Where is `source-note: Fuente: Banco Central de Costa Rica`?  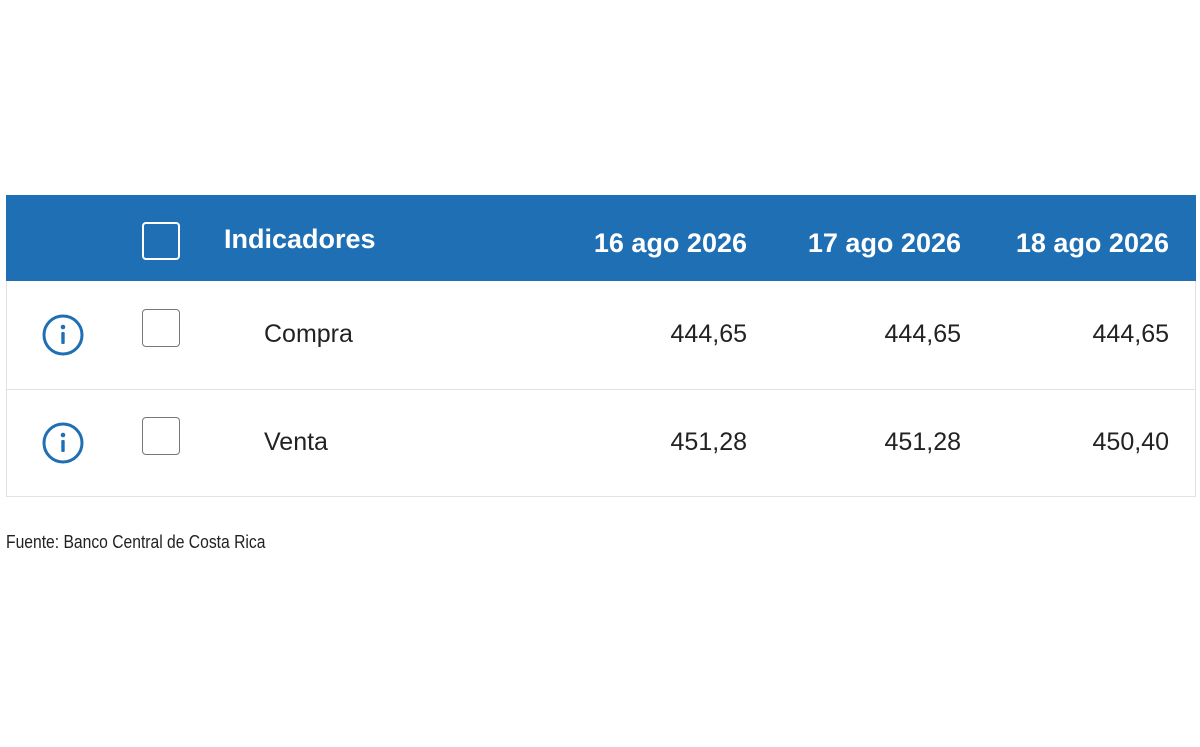
source-note: Fuente: Banco Central de Costa Rica is located at coordinates (136, 542).